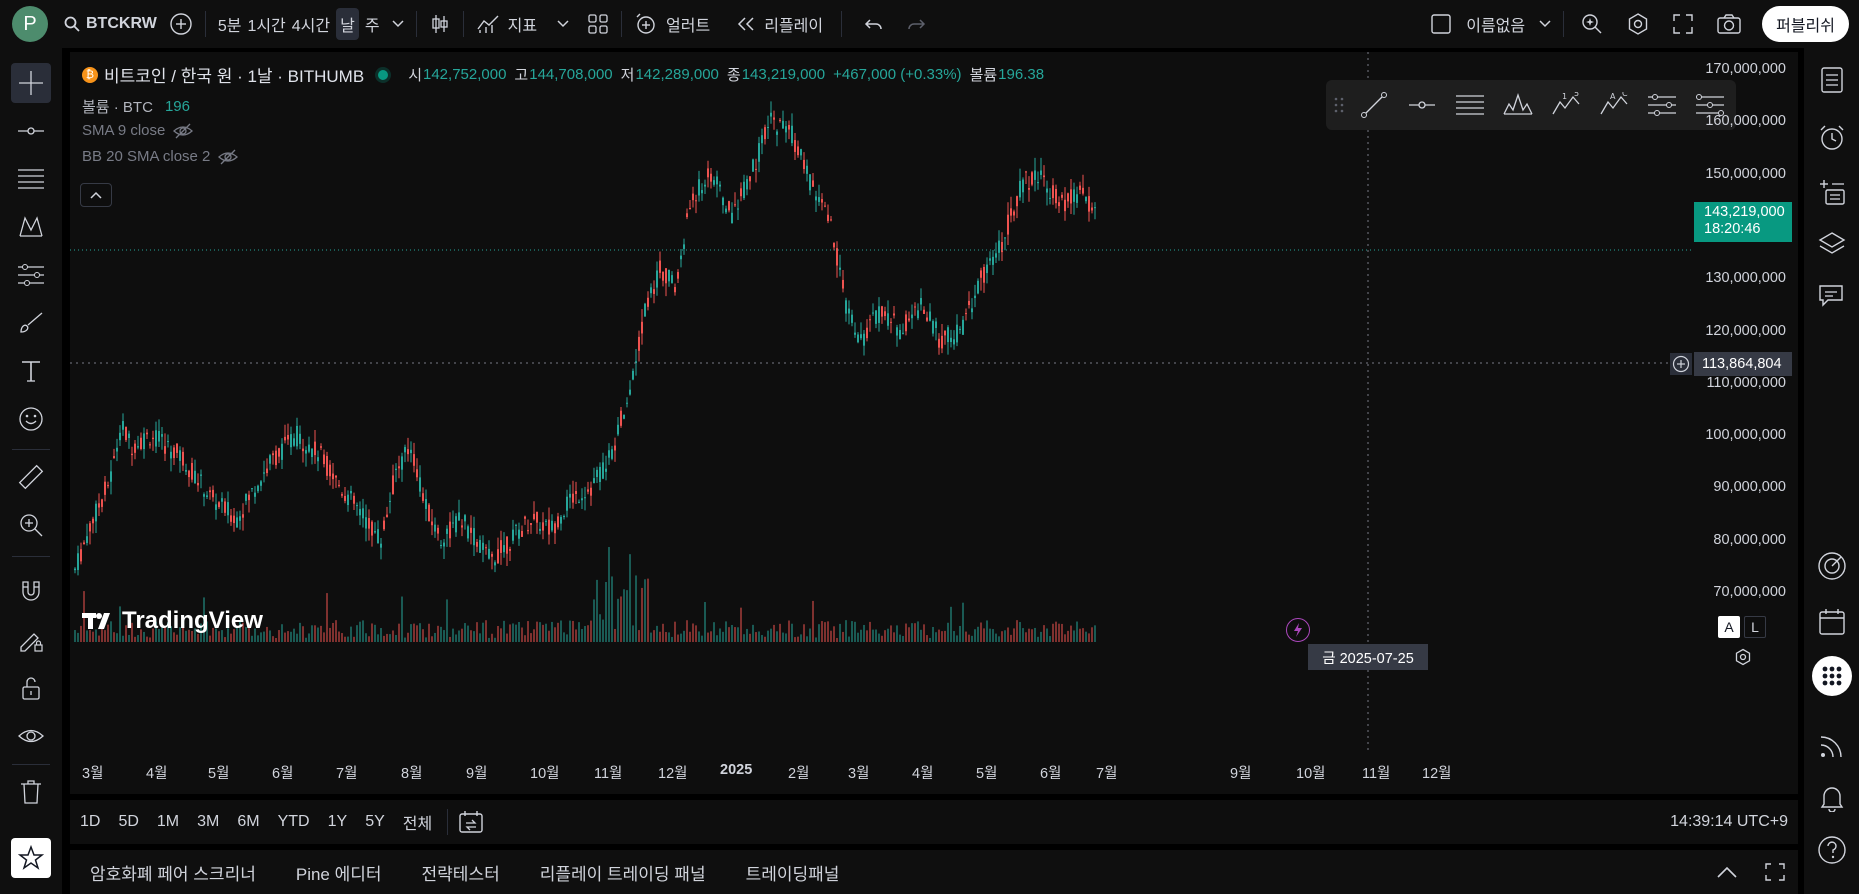 The image size is (1859, 894). Describe the element at coordinates (31, 688) in the screenshot. I see `lock-drawings-tool` at that location.